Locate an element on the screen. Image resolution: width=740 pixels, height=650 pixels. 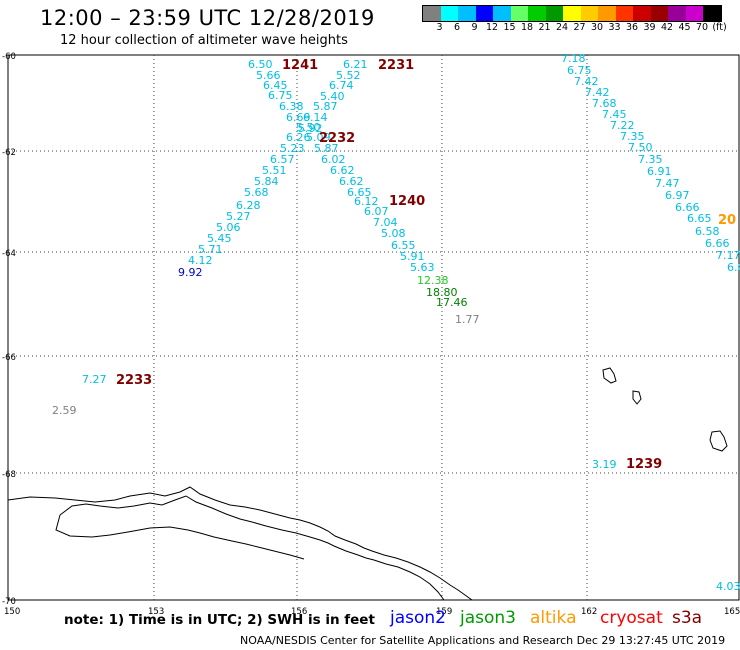
scale-label: 12 is located at coordinates (492, 27).